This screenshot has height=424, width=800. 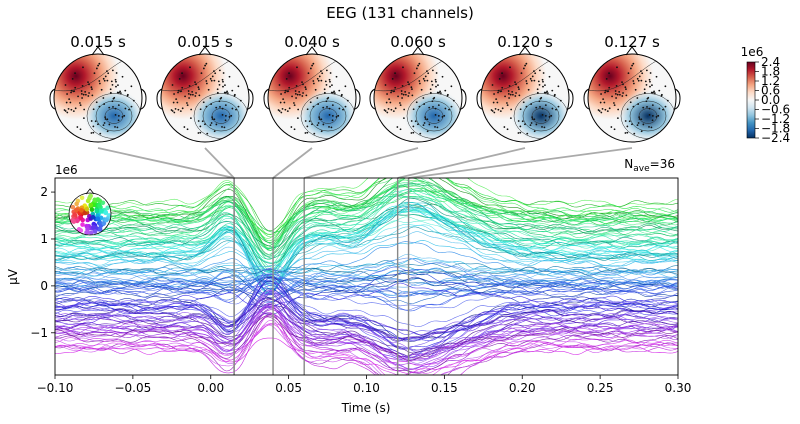 I want to click on colorbar-tick-label: −1.2, so click(x=775, y=119).